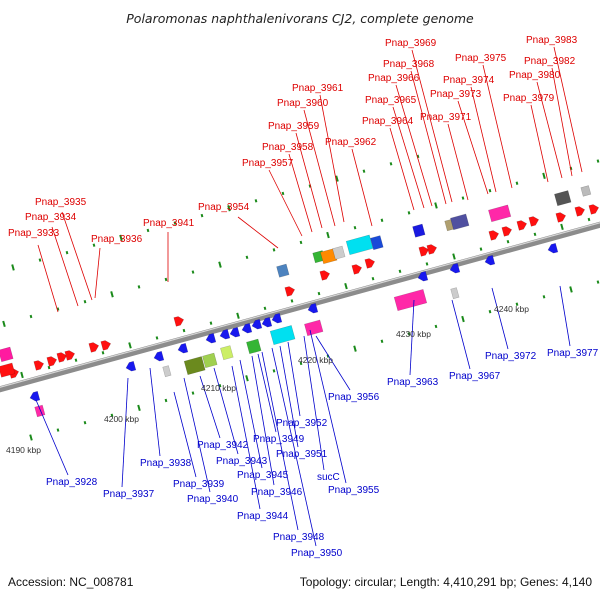  Describe the element at coordinates (413, 382) in the screenshot. I see `gene-label-pnap-3963: Pnap_3963` at that location.